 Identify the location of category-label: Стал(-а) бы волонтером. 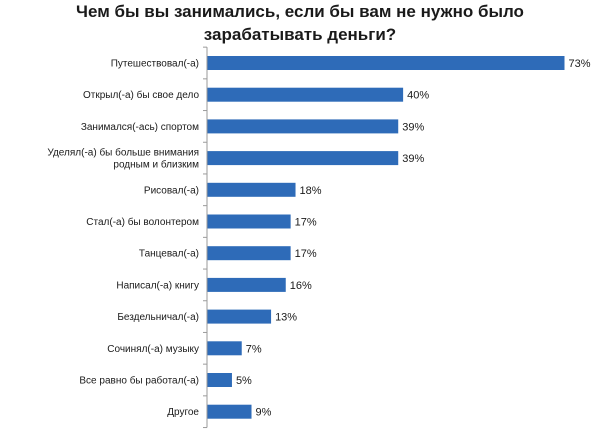
(142, 222).